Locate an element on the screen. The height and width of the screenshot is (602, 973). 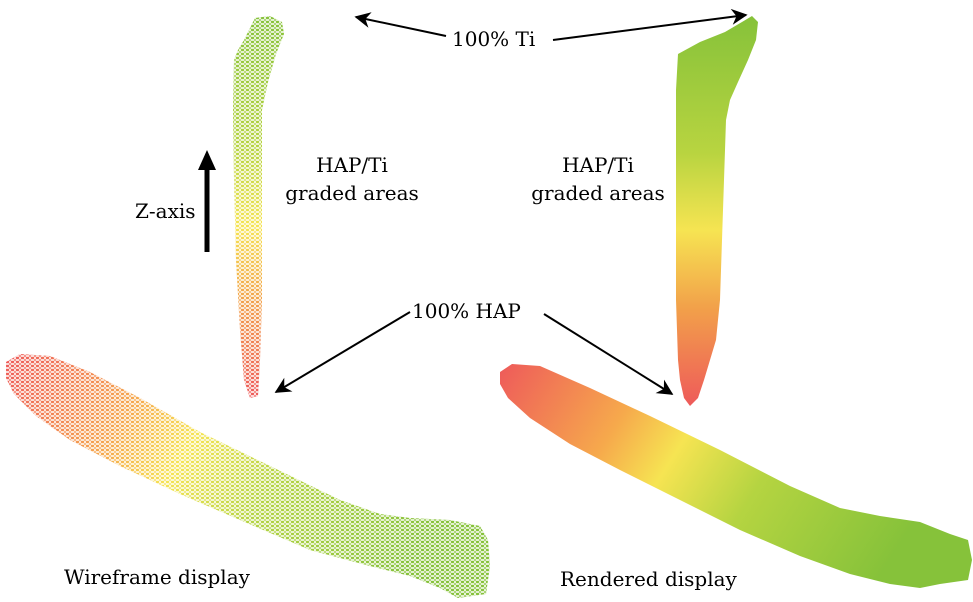
wireframe-stem is located at coordinates (258, 207).